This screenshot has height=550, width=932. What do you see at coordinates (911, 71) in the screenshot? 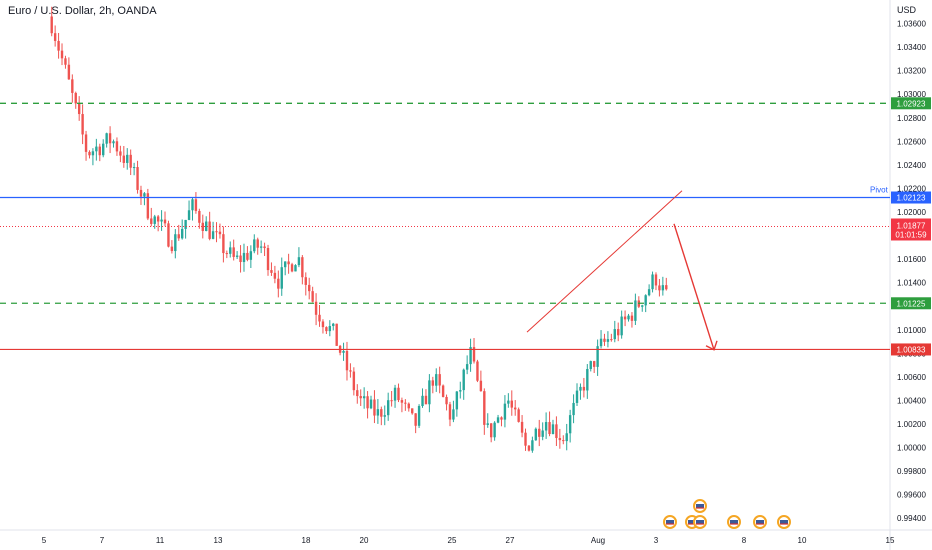
I see `y-tick-label: 1.03200` at bounding box center [911, 71].